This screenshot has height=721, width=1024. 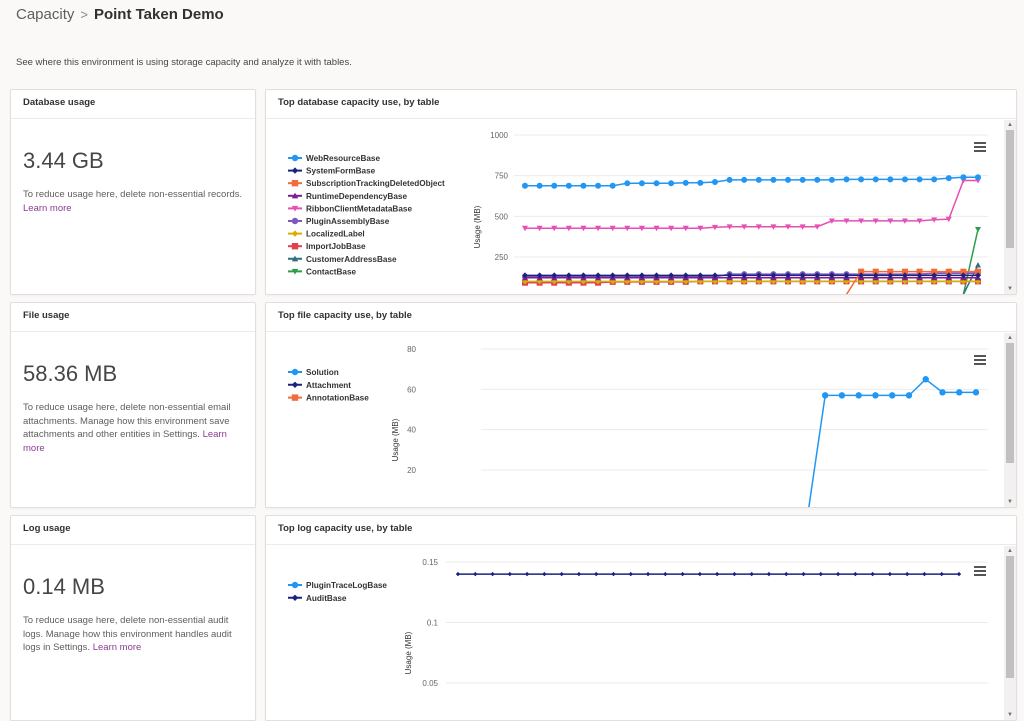 What do you see at coordinates (64, 586) in the screenshot?
I see `log-usage-value: 0.14 MB` at bounding box center [64, 586].